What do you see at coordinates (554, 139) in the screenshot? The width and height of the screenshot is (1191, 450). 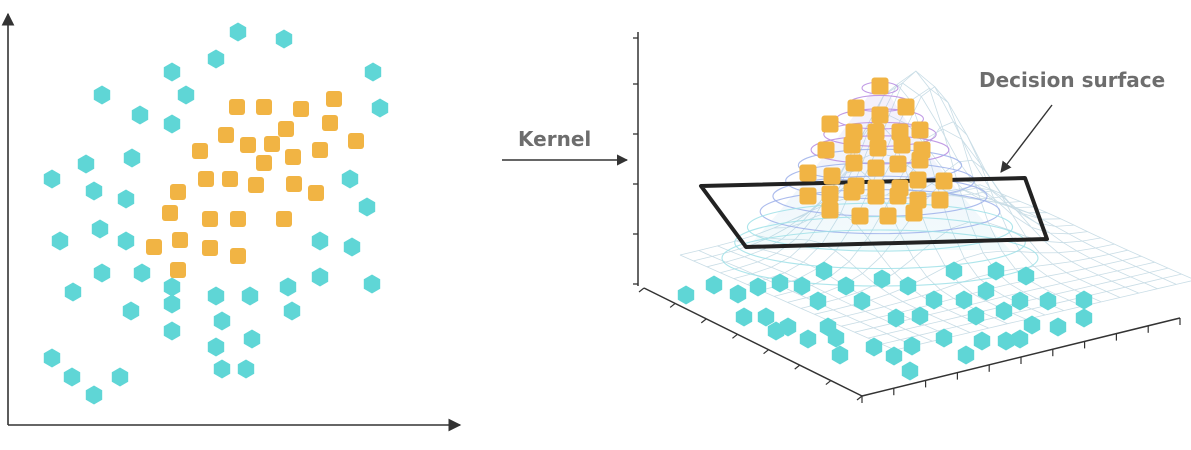 I see `kernel-label: Kernel` at bounding box center [554, 139].